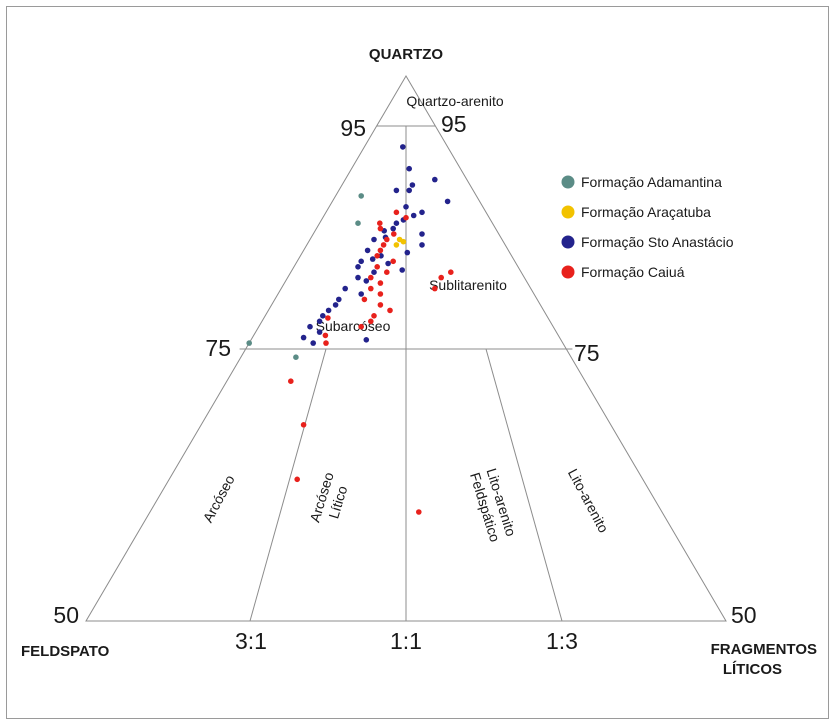  Describe the element at coordinates (646, 212) in the screenshot. I see `legend-label-1: Formação Araçatuba` at that location.